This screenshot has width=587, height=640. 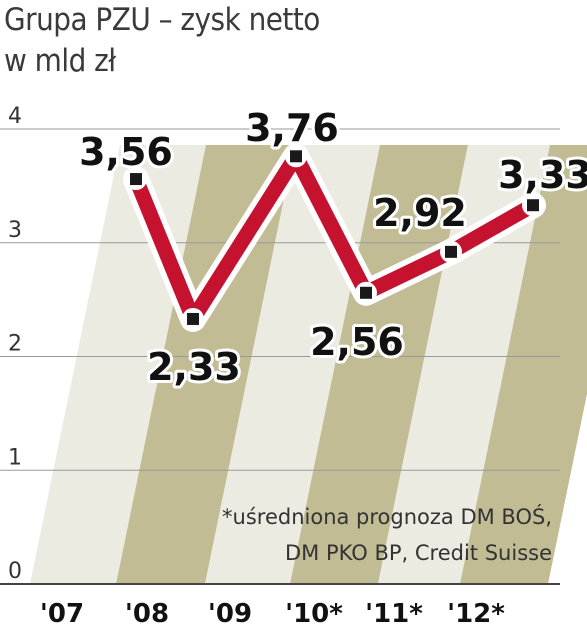 What do you see at coordinates (15, 116) in the screenshot?
I see `y-tick-label: 4` at bounding box center [15, 116].